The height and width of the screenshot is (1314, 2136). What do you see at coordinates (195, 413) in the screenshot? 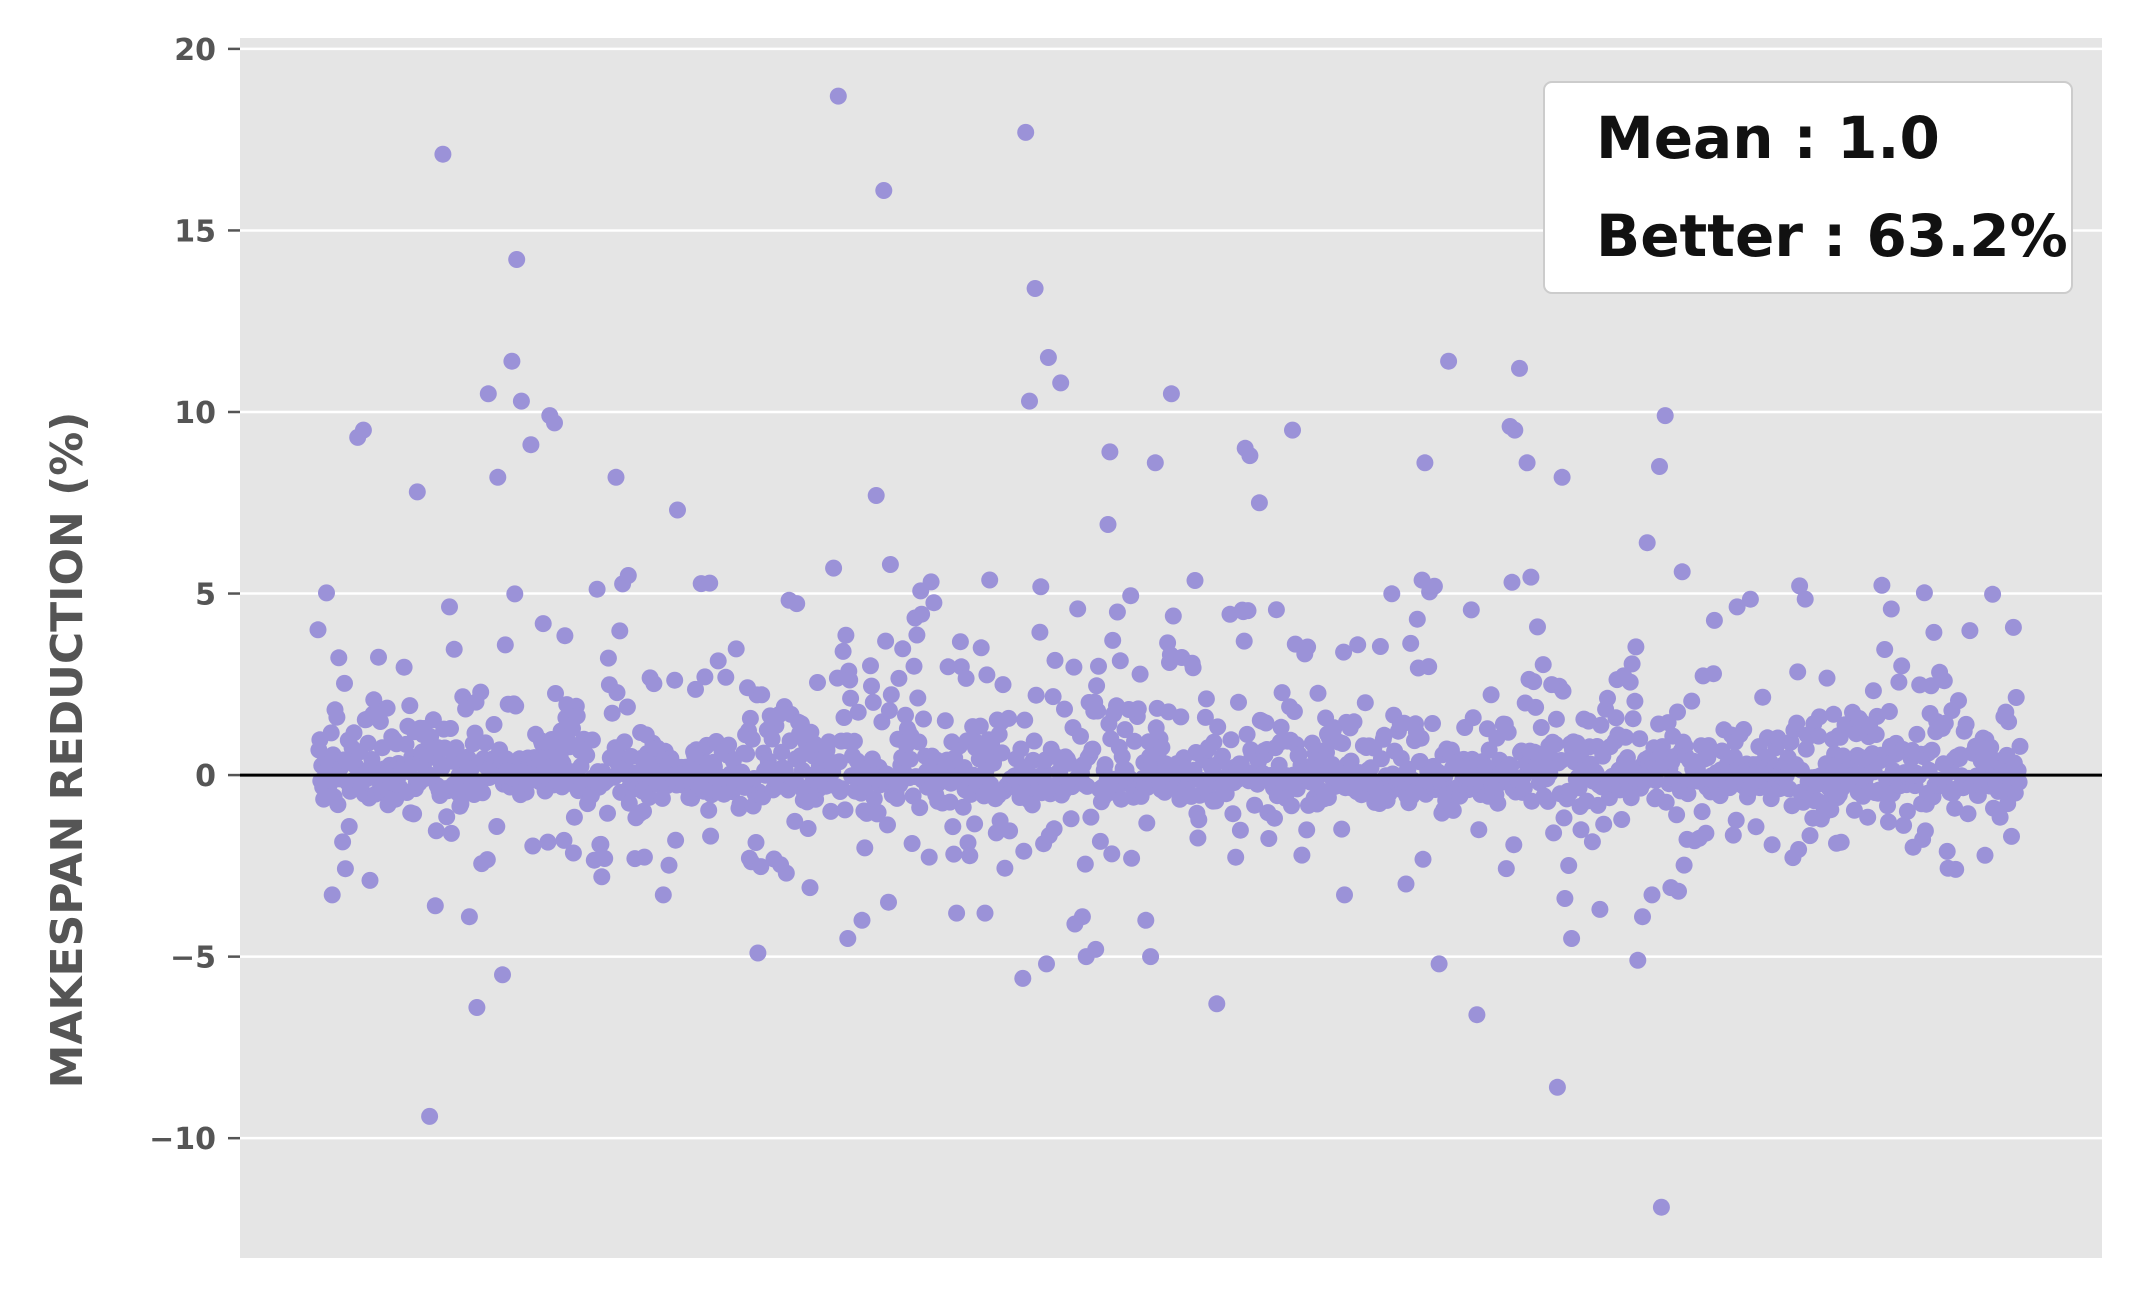
I see `y-tick-label: 10` at bounding box center [195, 413].